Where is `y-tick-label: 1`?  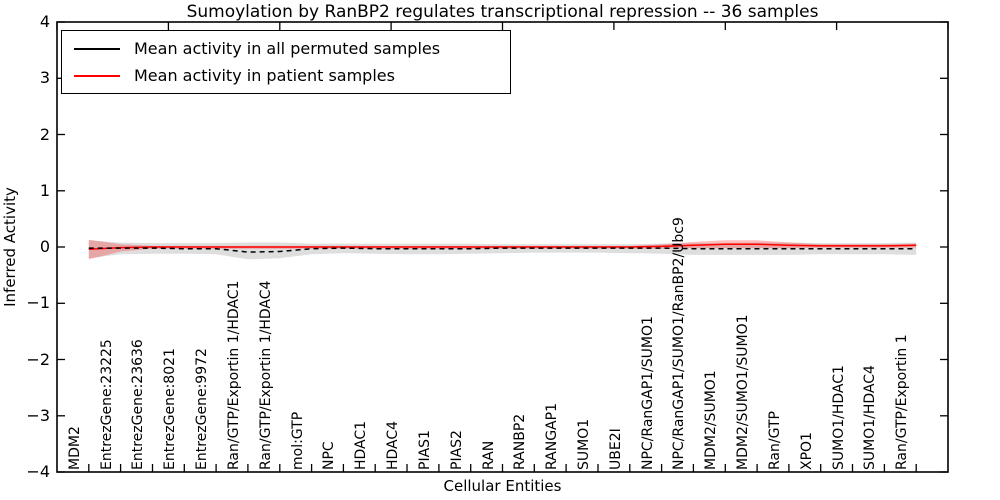 y-tick-label: 1 is located at coordinates (44, 190).